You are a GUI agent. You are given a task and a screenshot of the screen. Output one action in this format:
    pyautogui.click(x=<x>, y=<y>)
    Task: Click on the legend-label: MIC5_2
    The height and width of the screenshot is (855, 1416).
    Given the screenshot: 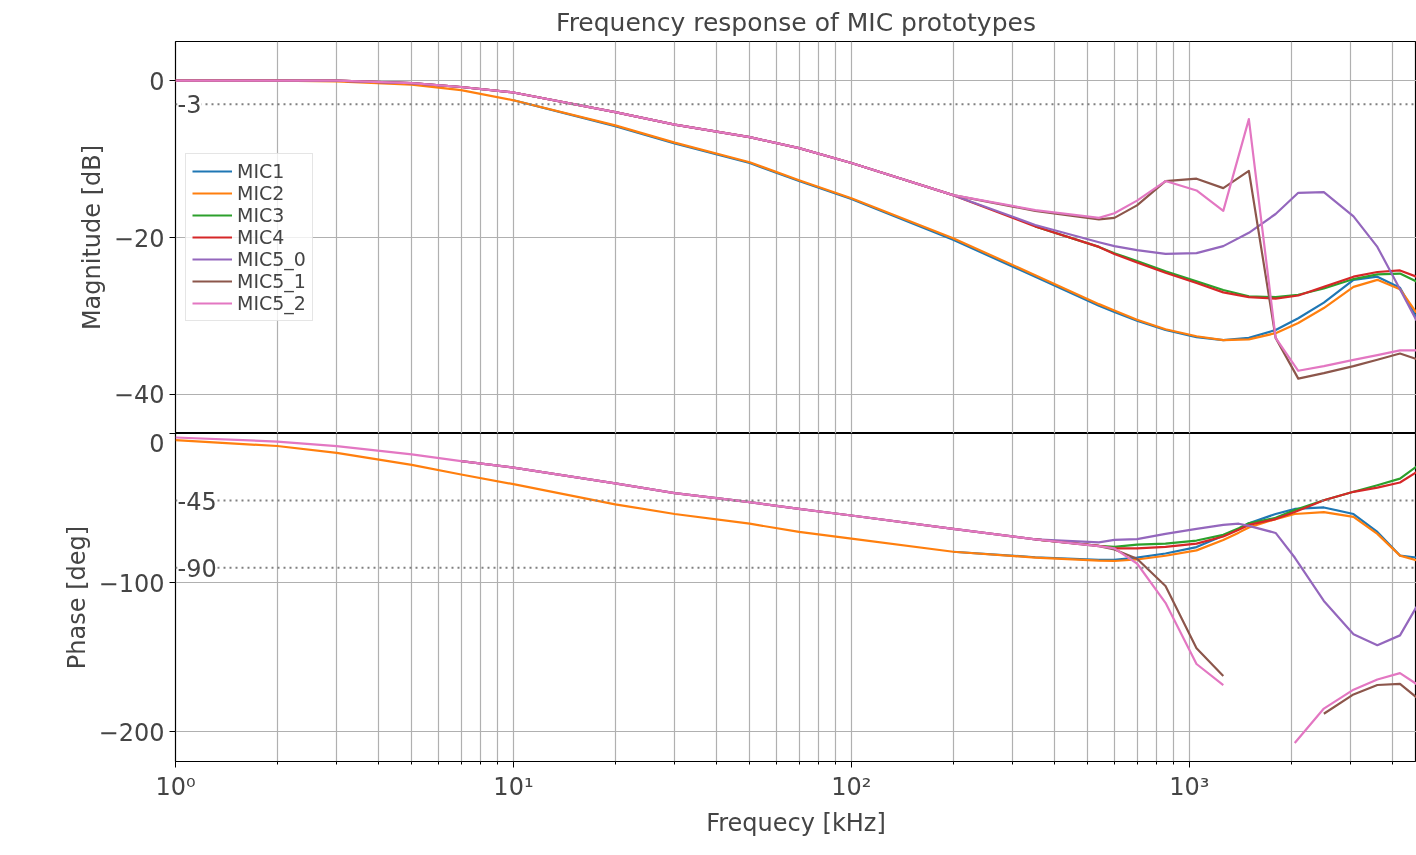 What is the action you would take?
    pyautogui.click(x=271, y=303)
    